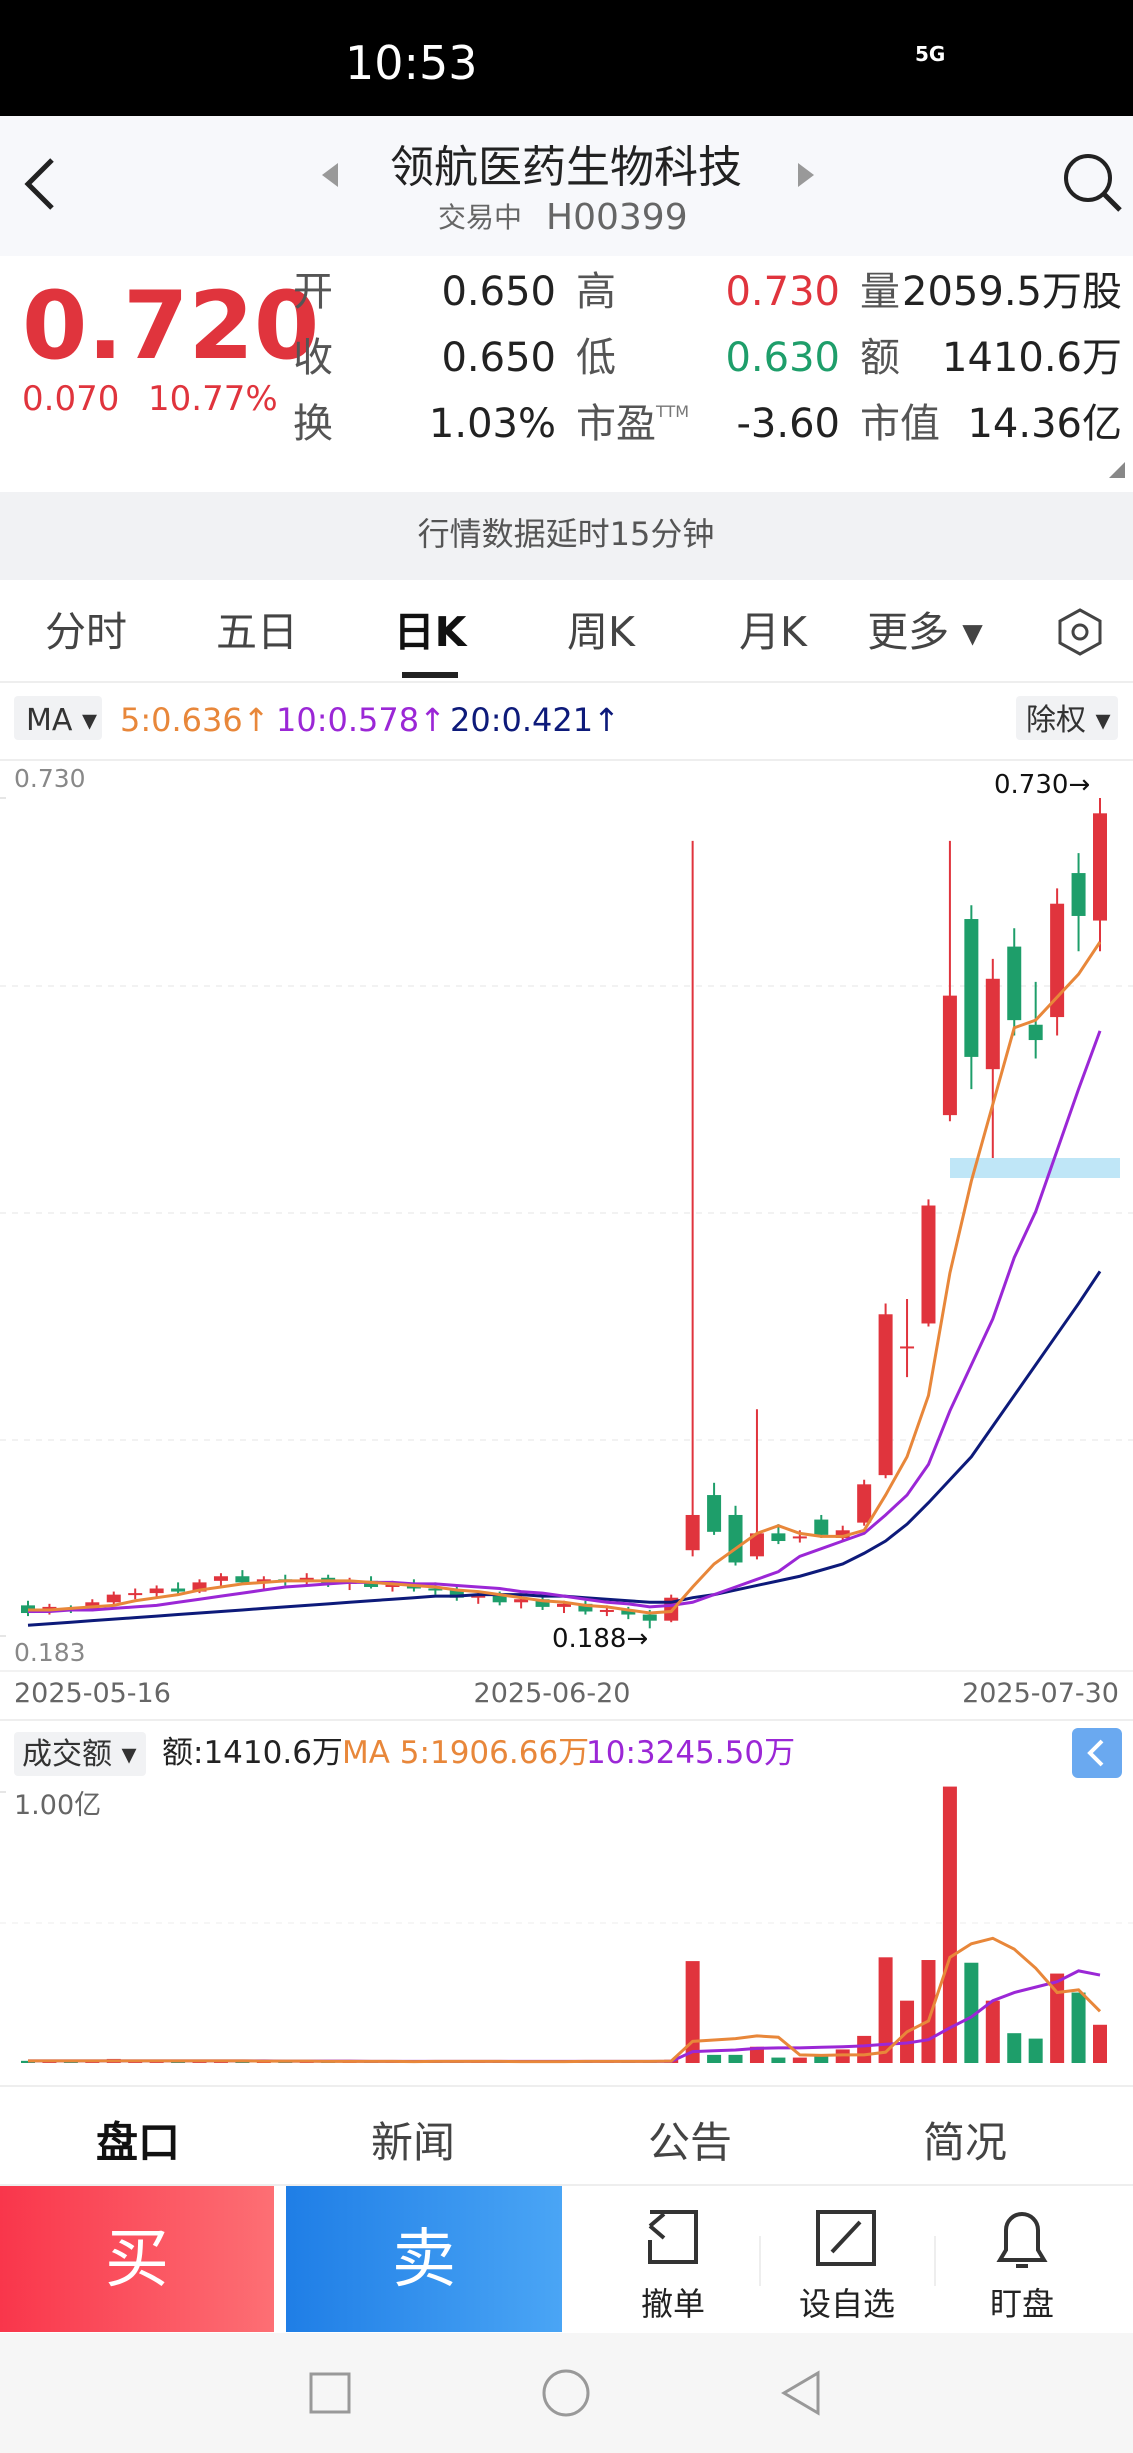 This screenshot has height=2453, width=1133. What do you see at coordinates (690, 2142) in the screenshot?
I see `bottom-tab: 公告` at bounding box center [690, 2142].